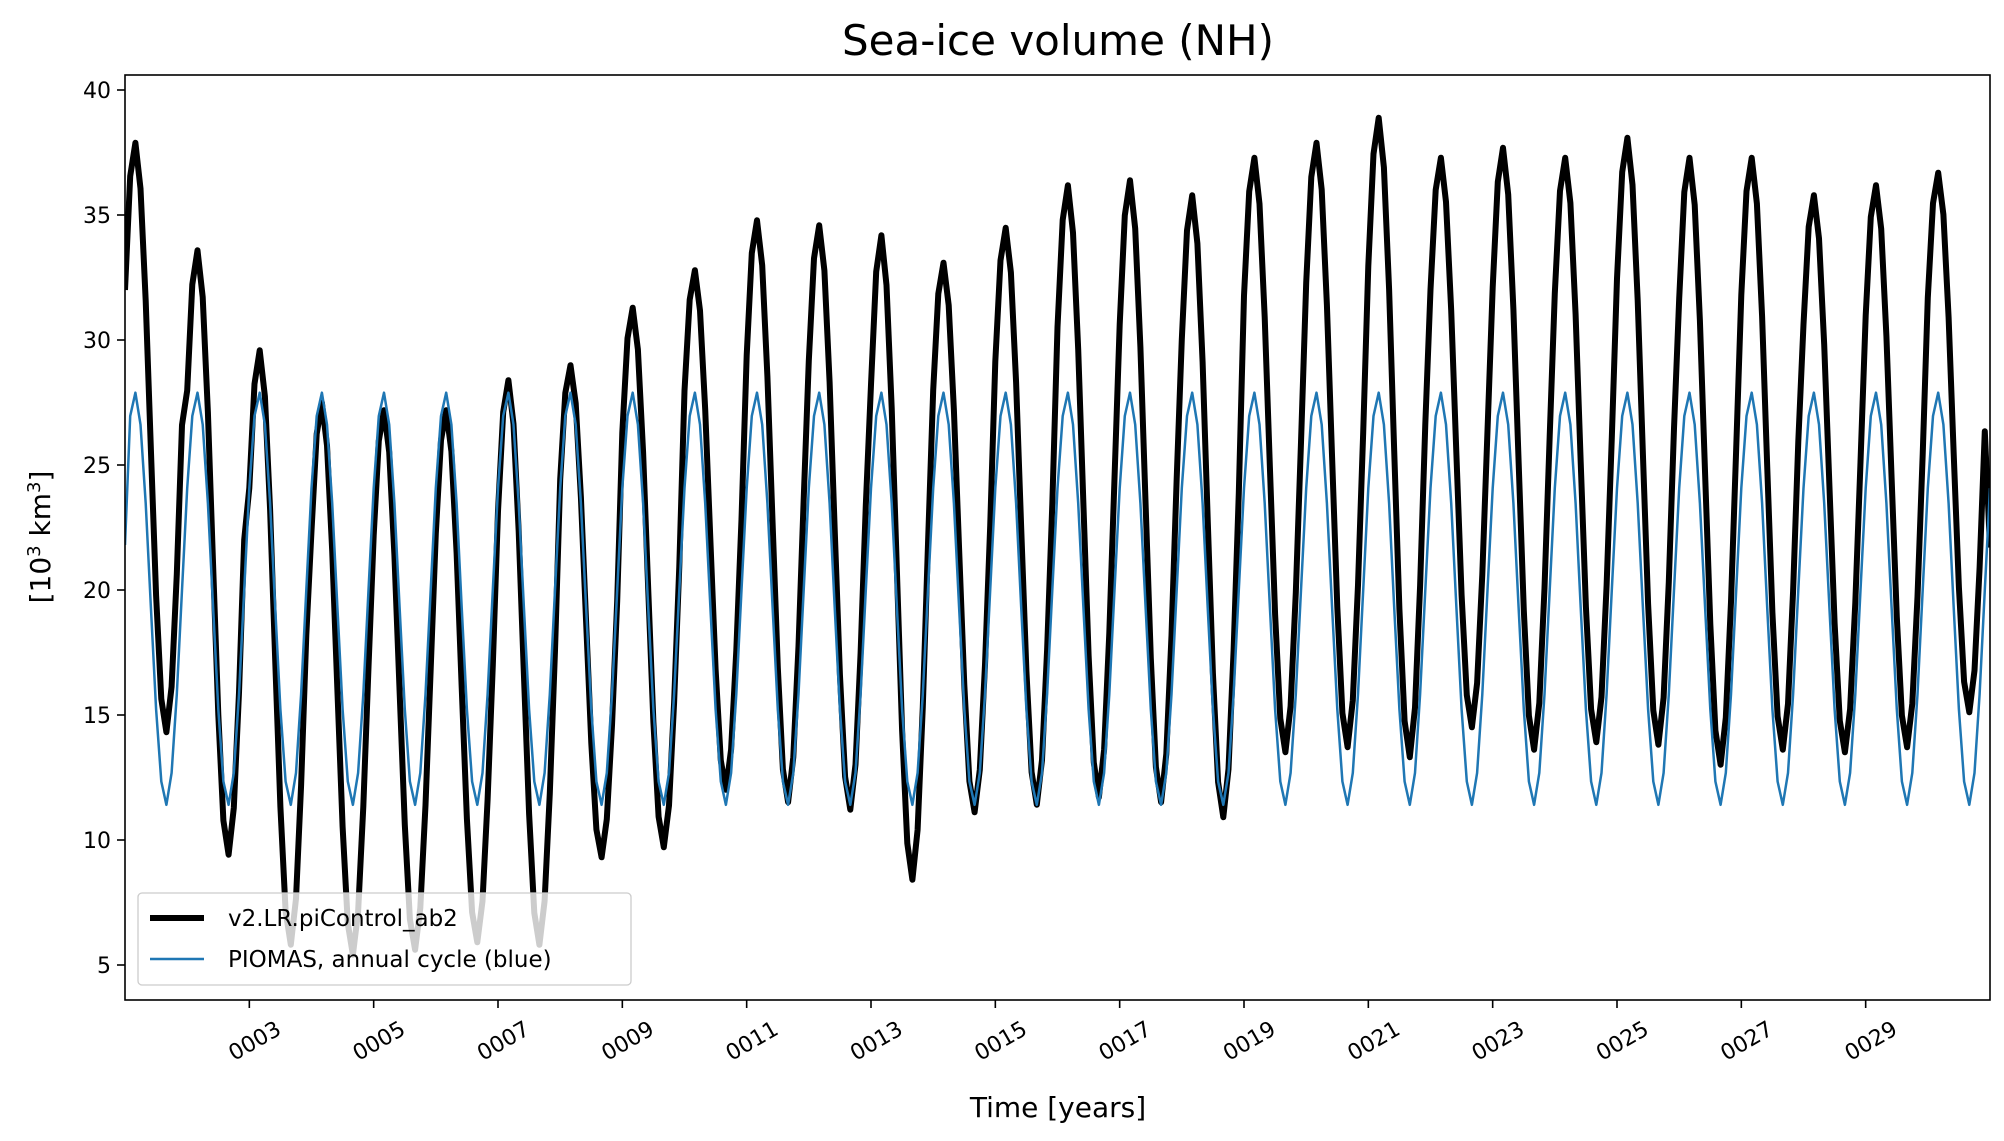 Image resolution: width=2004 pixels, height=1141 pixels. What do you see at coordinates (40, 519) in the screenshot?
I see `y-axis-title-unit: km` at bounding box center [40, 519].